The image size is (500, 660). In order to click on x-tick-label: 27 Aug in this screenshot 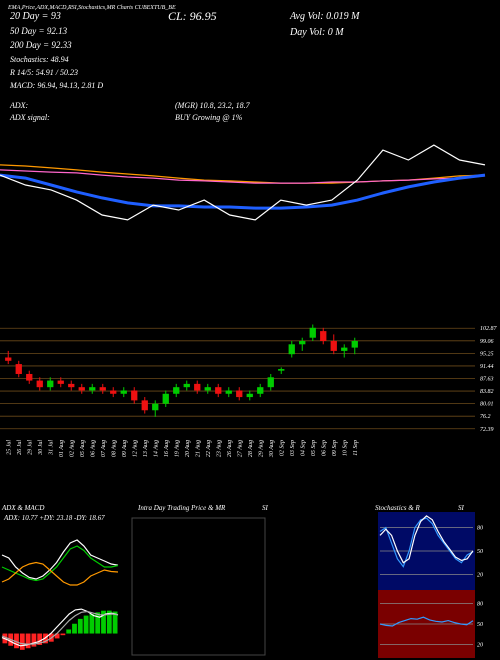, I will do `click(240, 448)`.